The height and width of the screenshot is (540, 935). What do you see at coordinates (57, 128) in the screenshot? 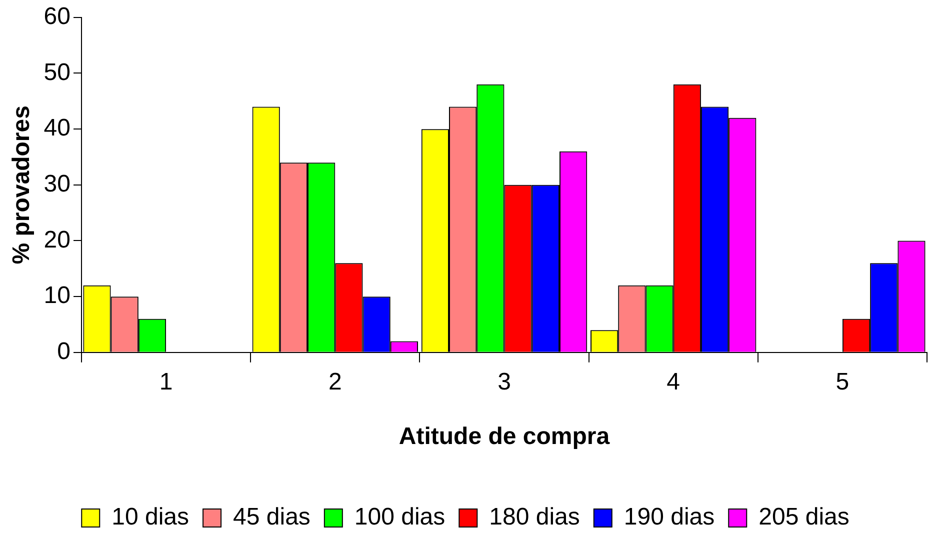
I see `y-tick-label: 40` at bounding box center [57, 128].